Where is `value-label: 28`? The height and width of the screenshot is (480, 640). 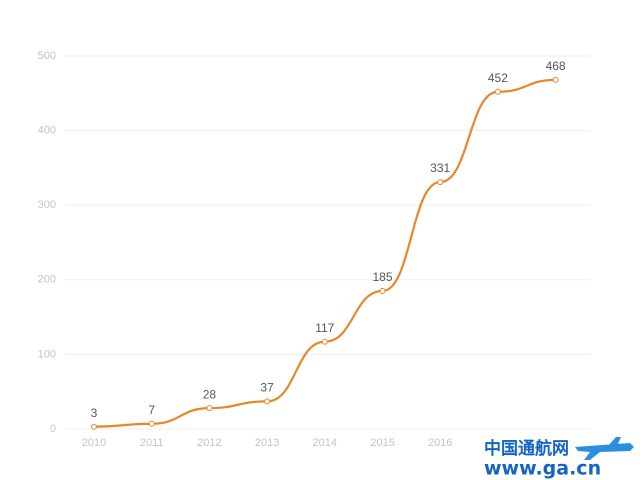 value-label: 28 is located at coordinates (210, 394).